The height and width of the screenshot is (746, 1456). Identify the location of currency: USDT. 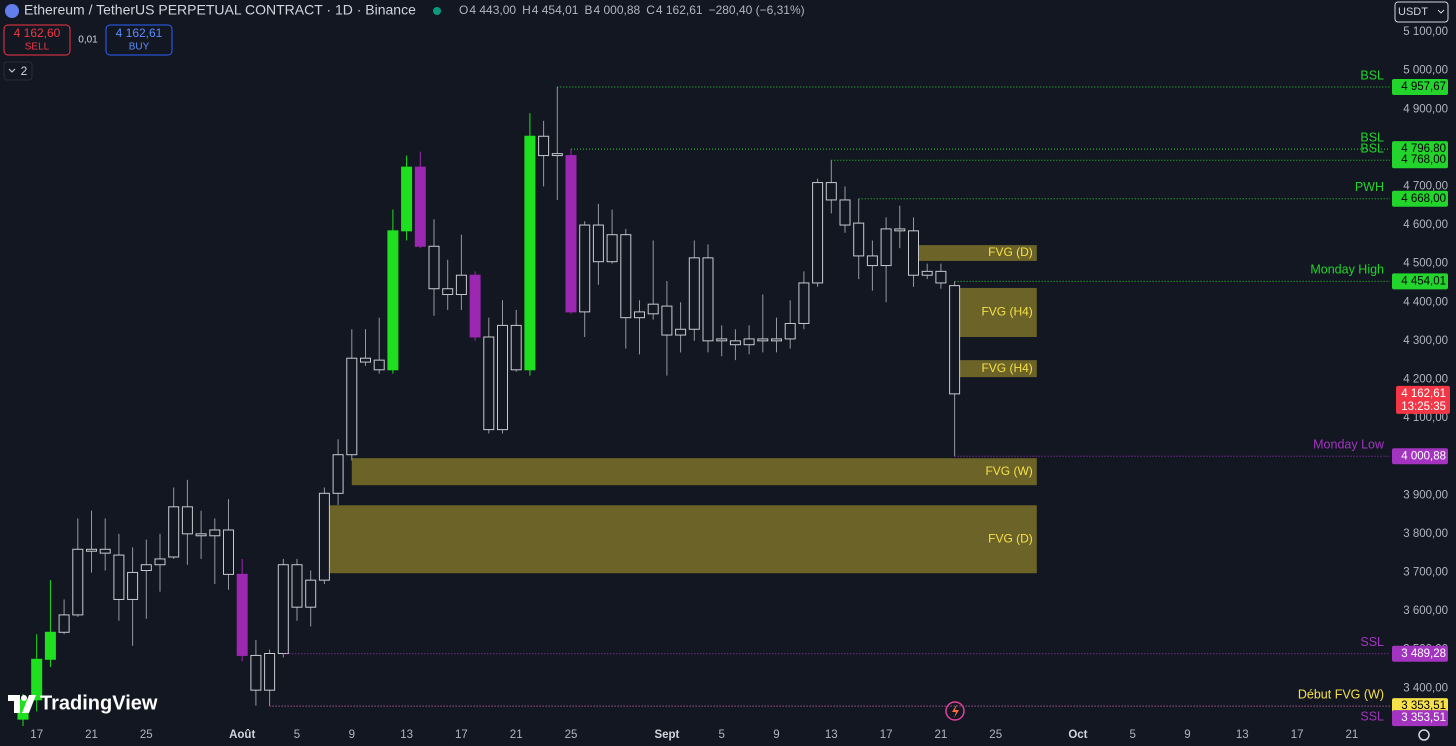
(1413, 12).